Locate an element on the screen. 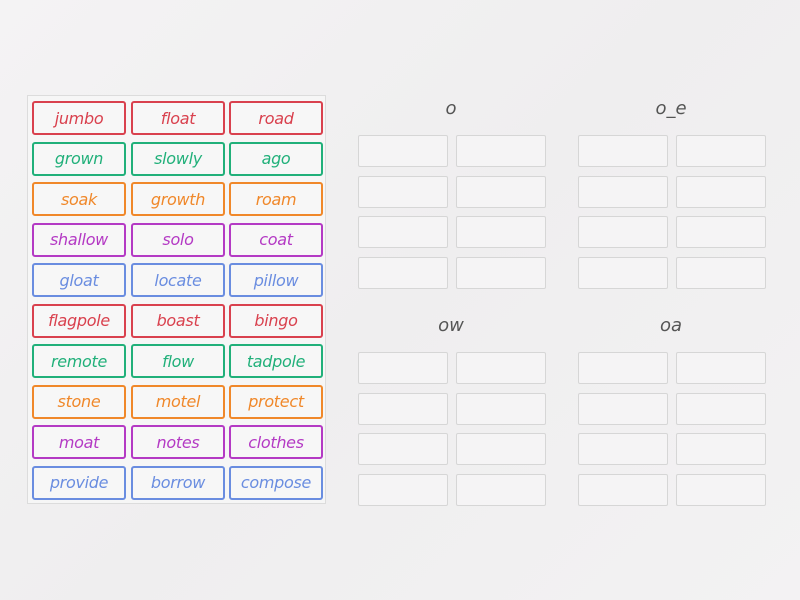 The height and width of the screenshot is (600, 800). word-card-clothes: clothes is located at coordinates (276, 442).